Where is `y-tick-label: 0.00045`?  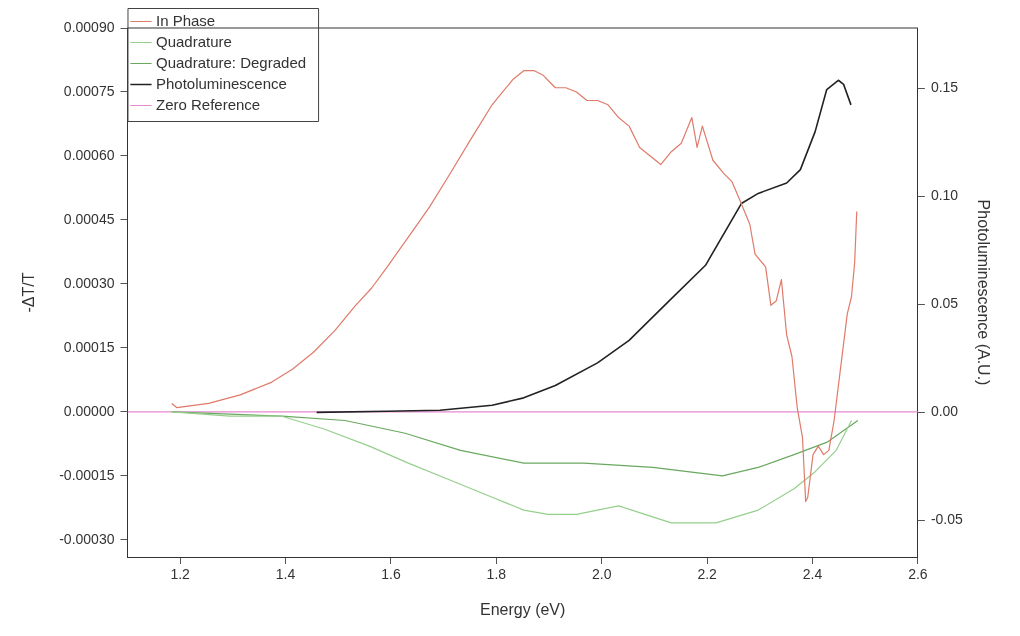
y-tick-label: 0.00045 is located at coordinates (89, 218).